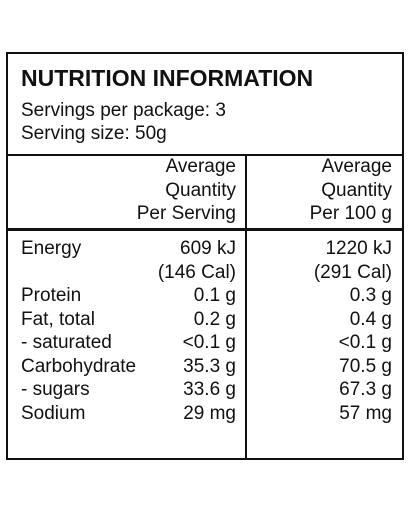 The height and width of the screenshot is (511, 409). Describe the element at coordinates (53, 413) in the screenshot. I see `row-label: Sodium` at that location.